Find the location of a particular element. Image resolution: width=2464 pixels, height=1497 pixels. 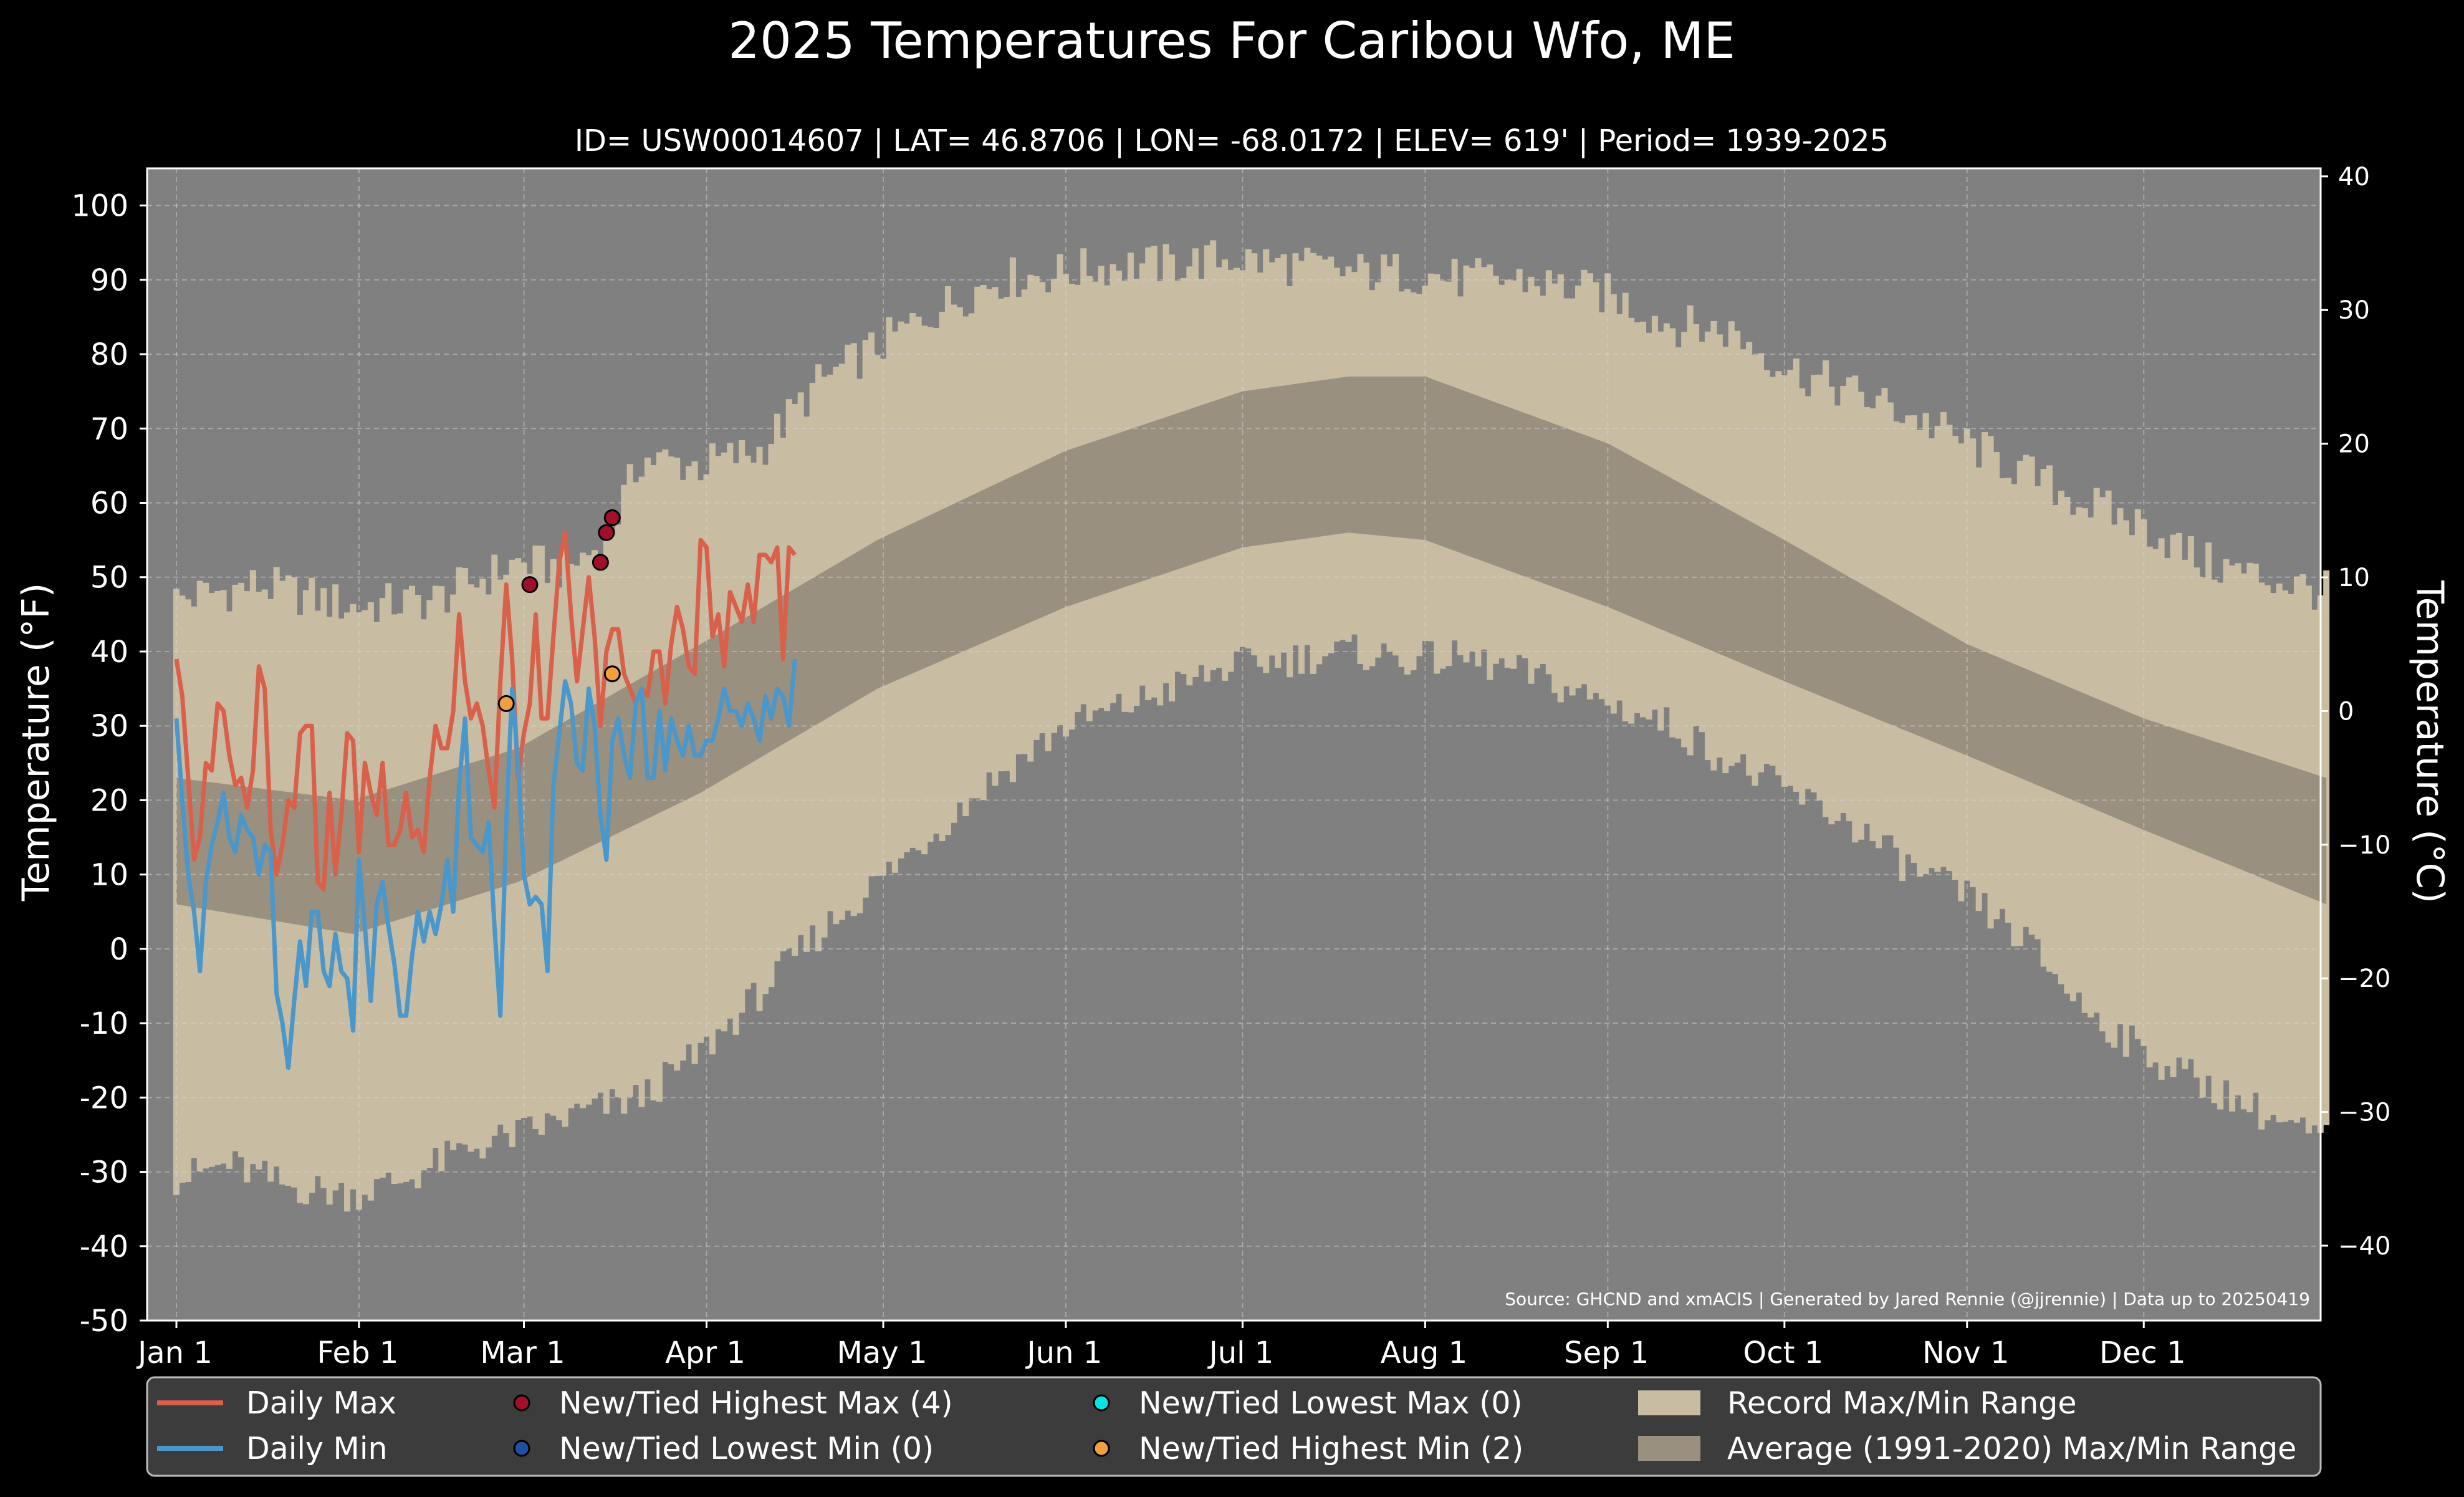

legend-label: New/Tied Lowest Min (0) is located at coordinates (746, 1448).